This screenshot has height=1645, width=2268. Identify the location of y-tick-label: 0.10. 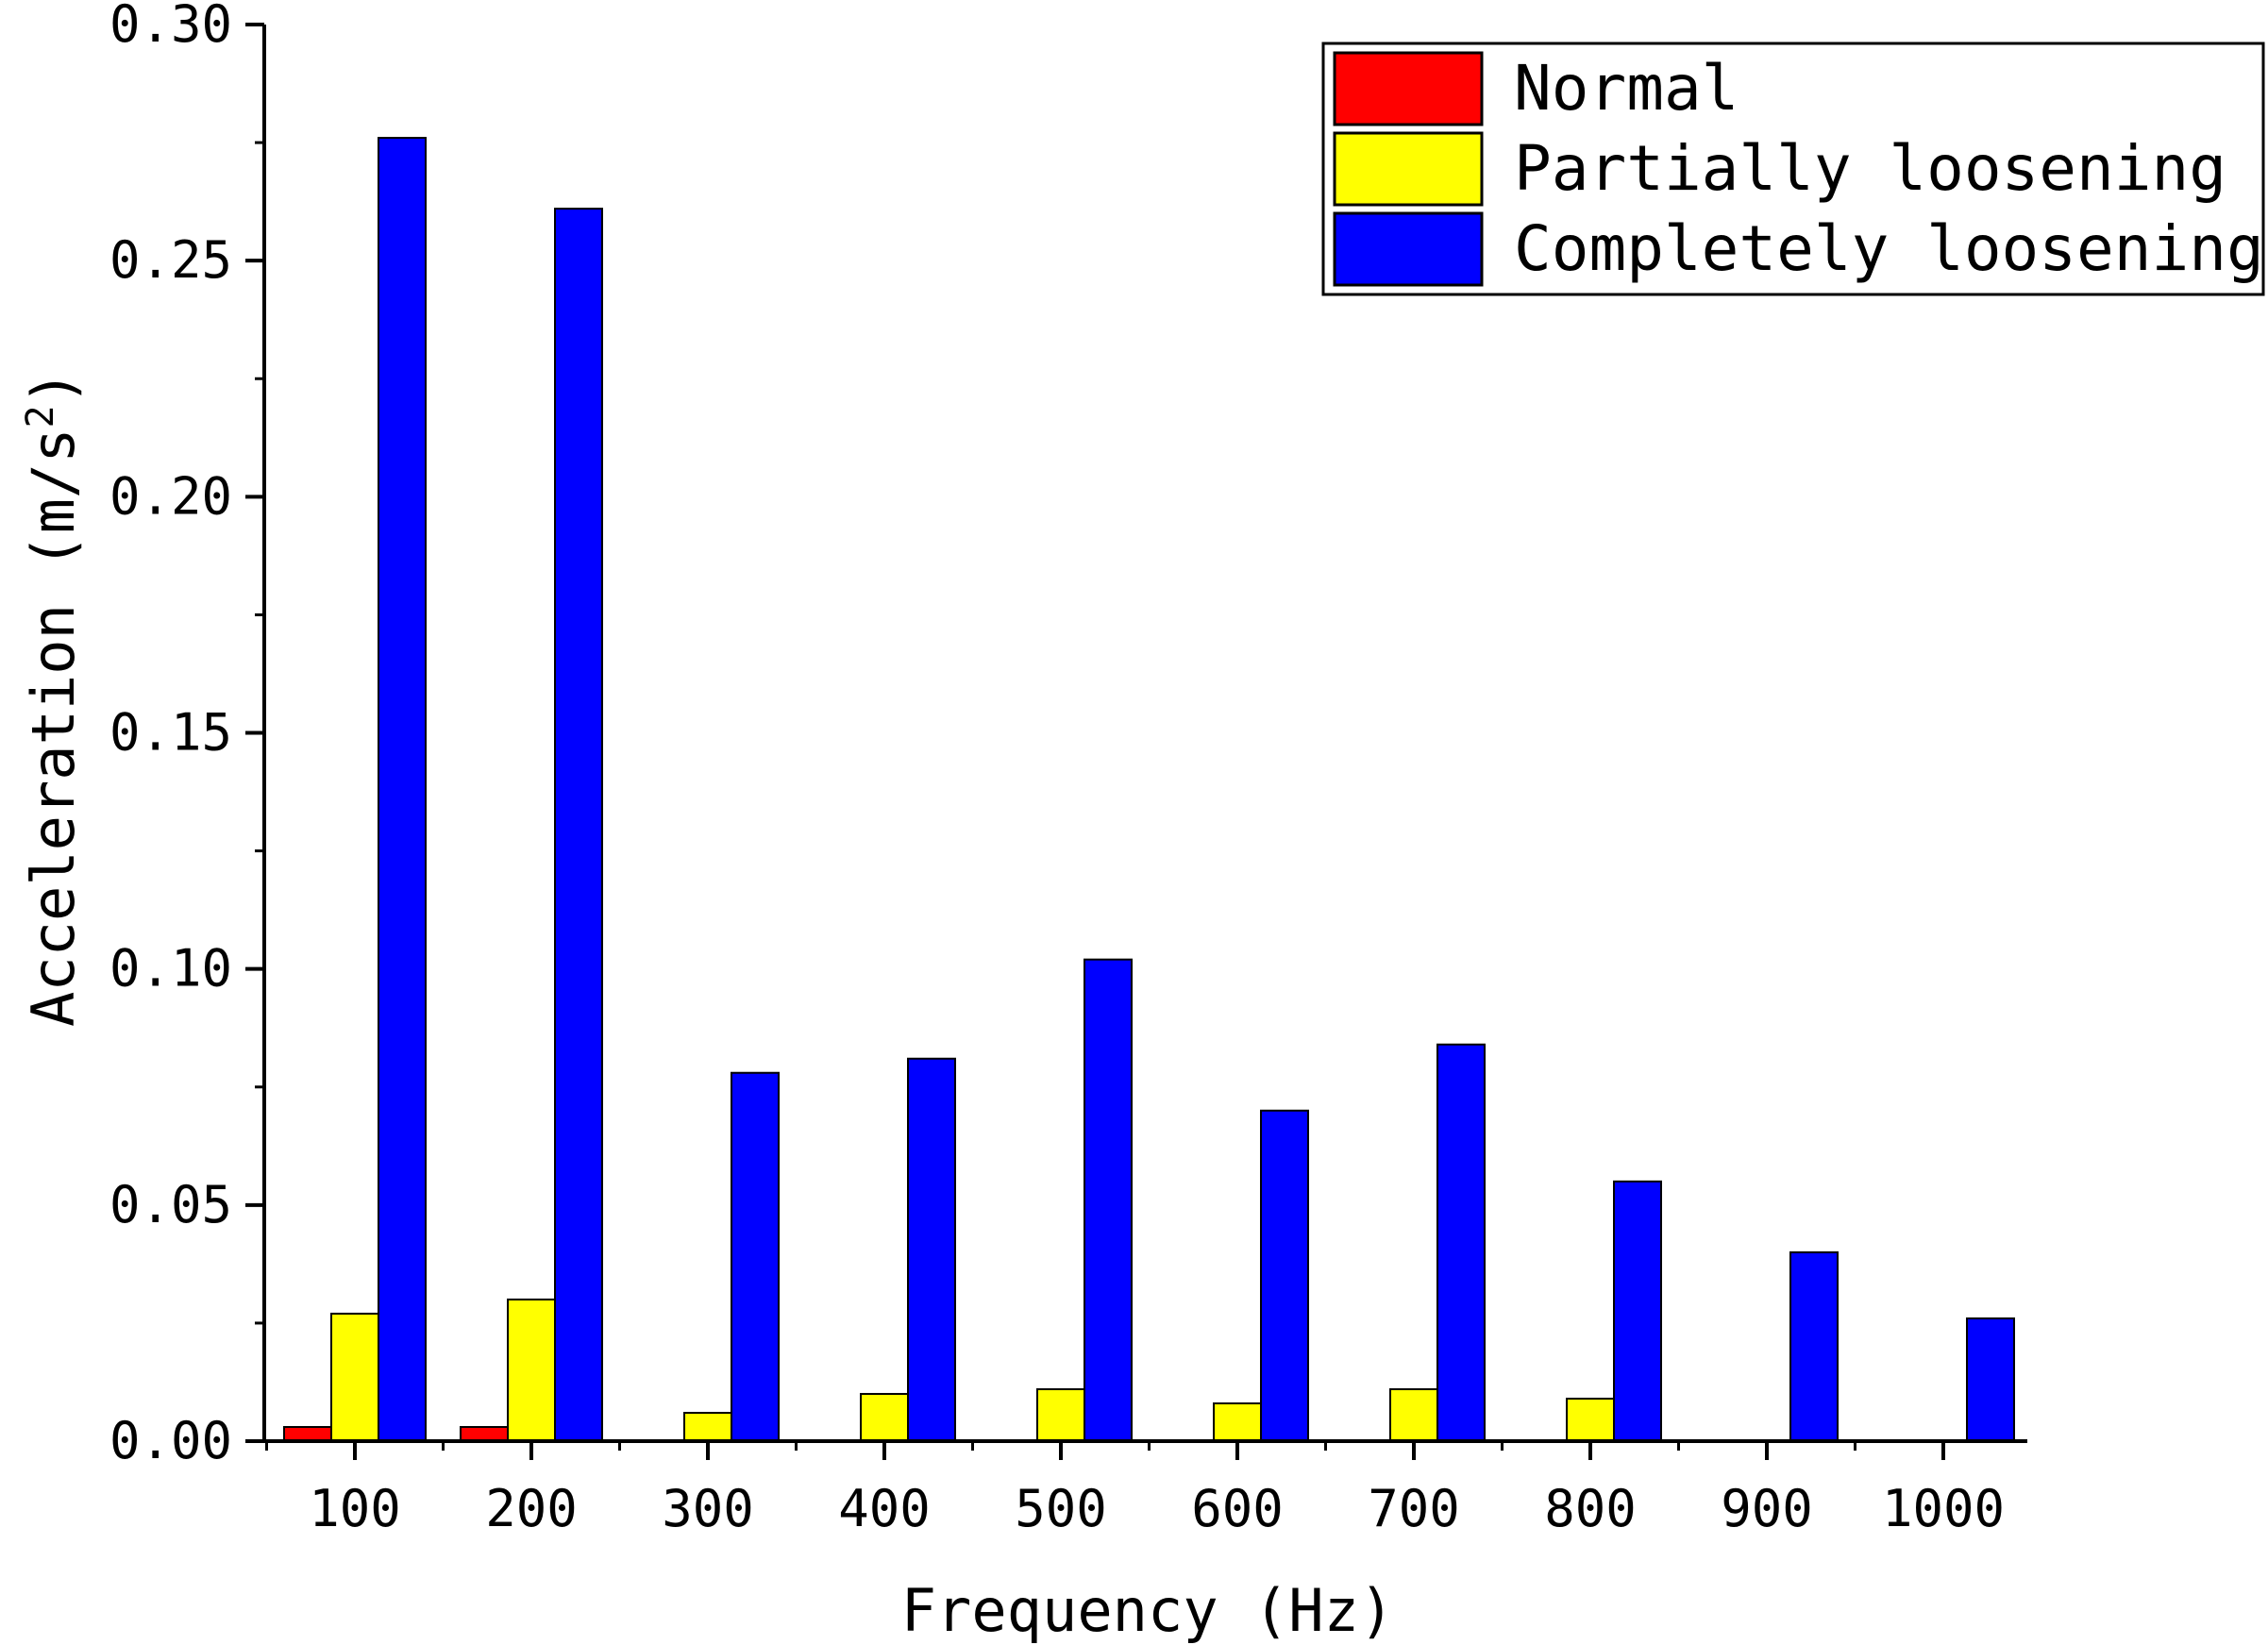
(170, 969).